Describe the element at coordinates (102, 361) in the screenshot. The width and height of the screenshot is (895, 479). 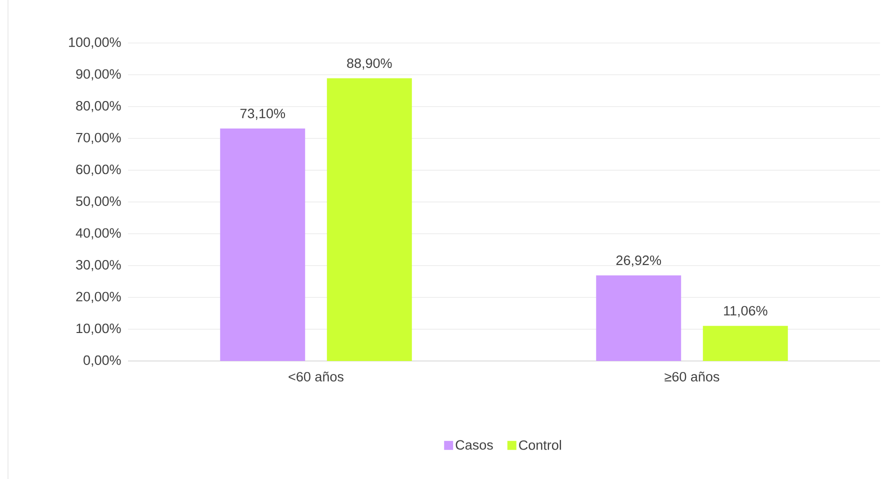
I see `y-tick-label: 0,00%` at that location.